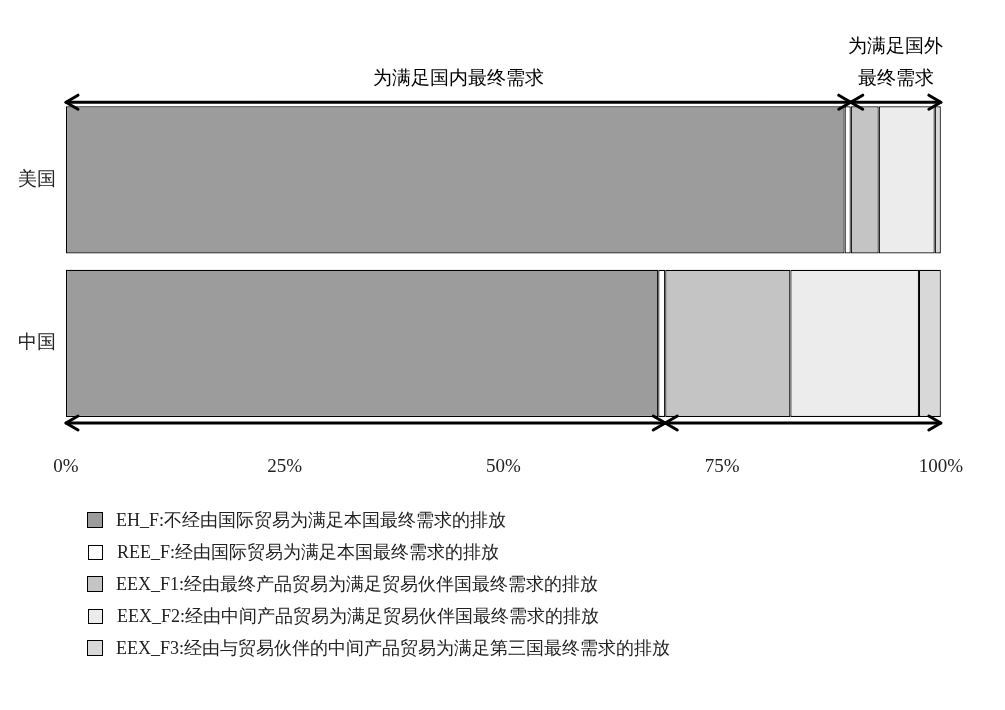 The height and width of the screenshot is (710, 1005). What do you see at coordinates (358, 616) in the screenshot?
I see `legend-label: EEX_F2:经由中间产品贸易为满足贸易伙伴国最终需求的排放` at bounding box center [358, 616].